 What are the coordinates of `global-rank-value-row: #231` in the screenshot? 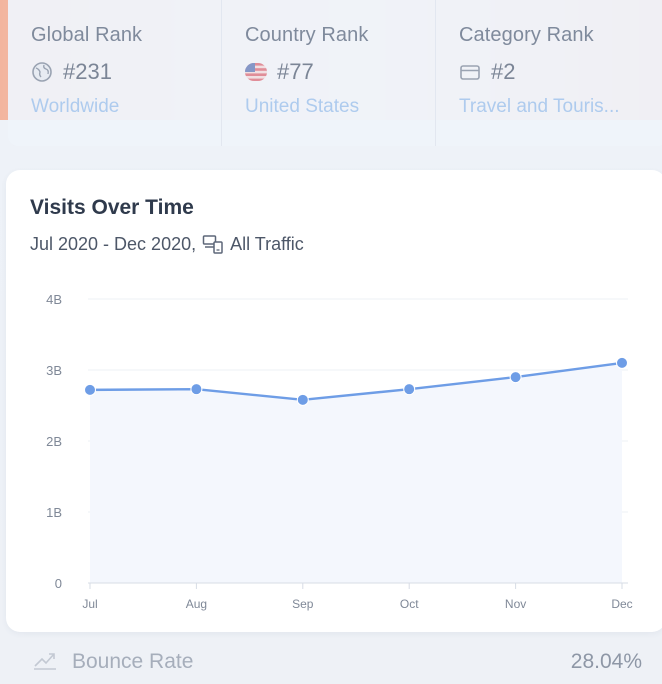 It's located at (126, 72).